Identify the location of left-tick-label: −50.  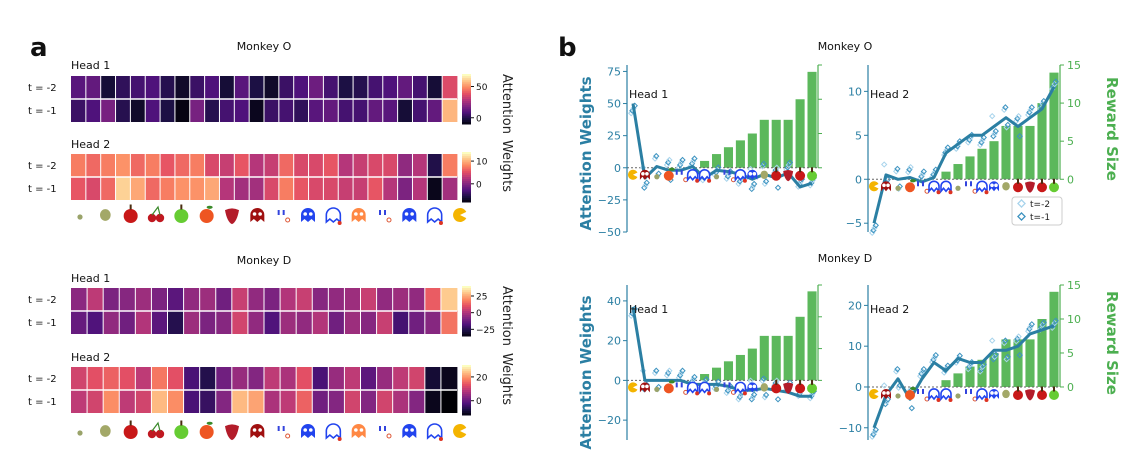
(609, 232).